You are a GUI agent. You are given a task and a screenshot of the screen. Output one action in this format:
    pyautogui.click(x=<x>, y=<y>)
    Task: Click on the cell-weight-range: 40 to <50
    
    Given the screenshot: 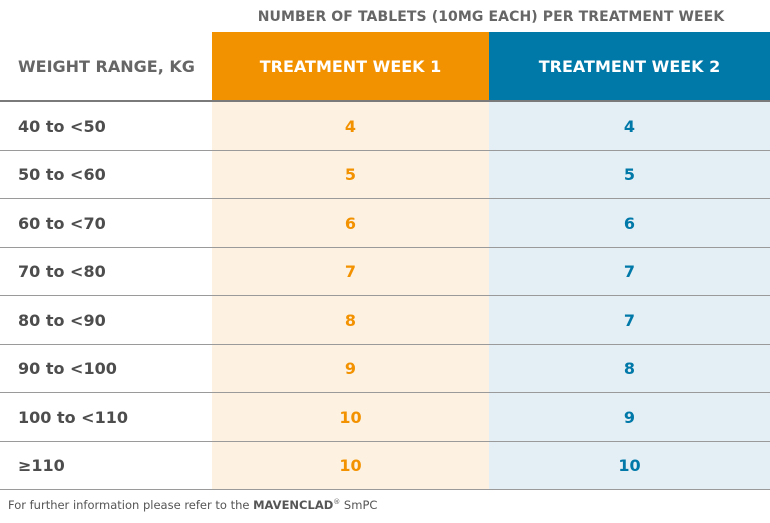 What is the action you would take?
    pyautogui.click(x=62, y=126)
    